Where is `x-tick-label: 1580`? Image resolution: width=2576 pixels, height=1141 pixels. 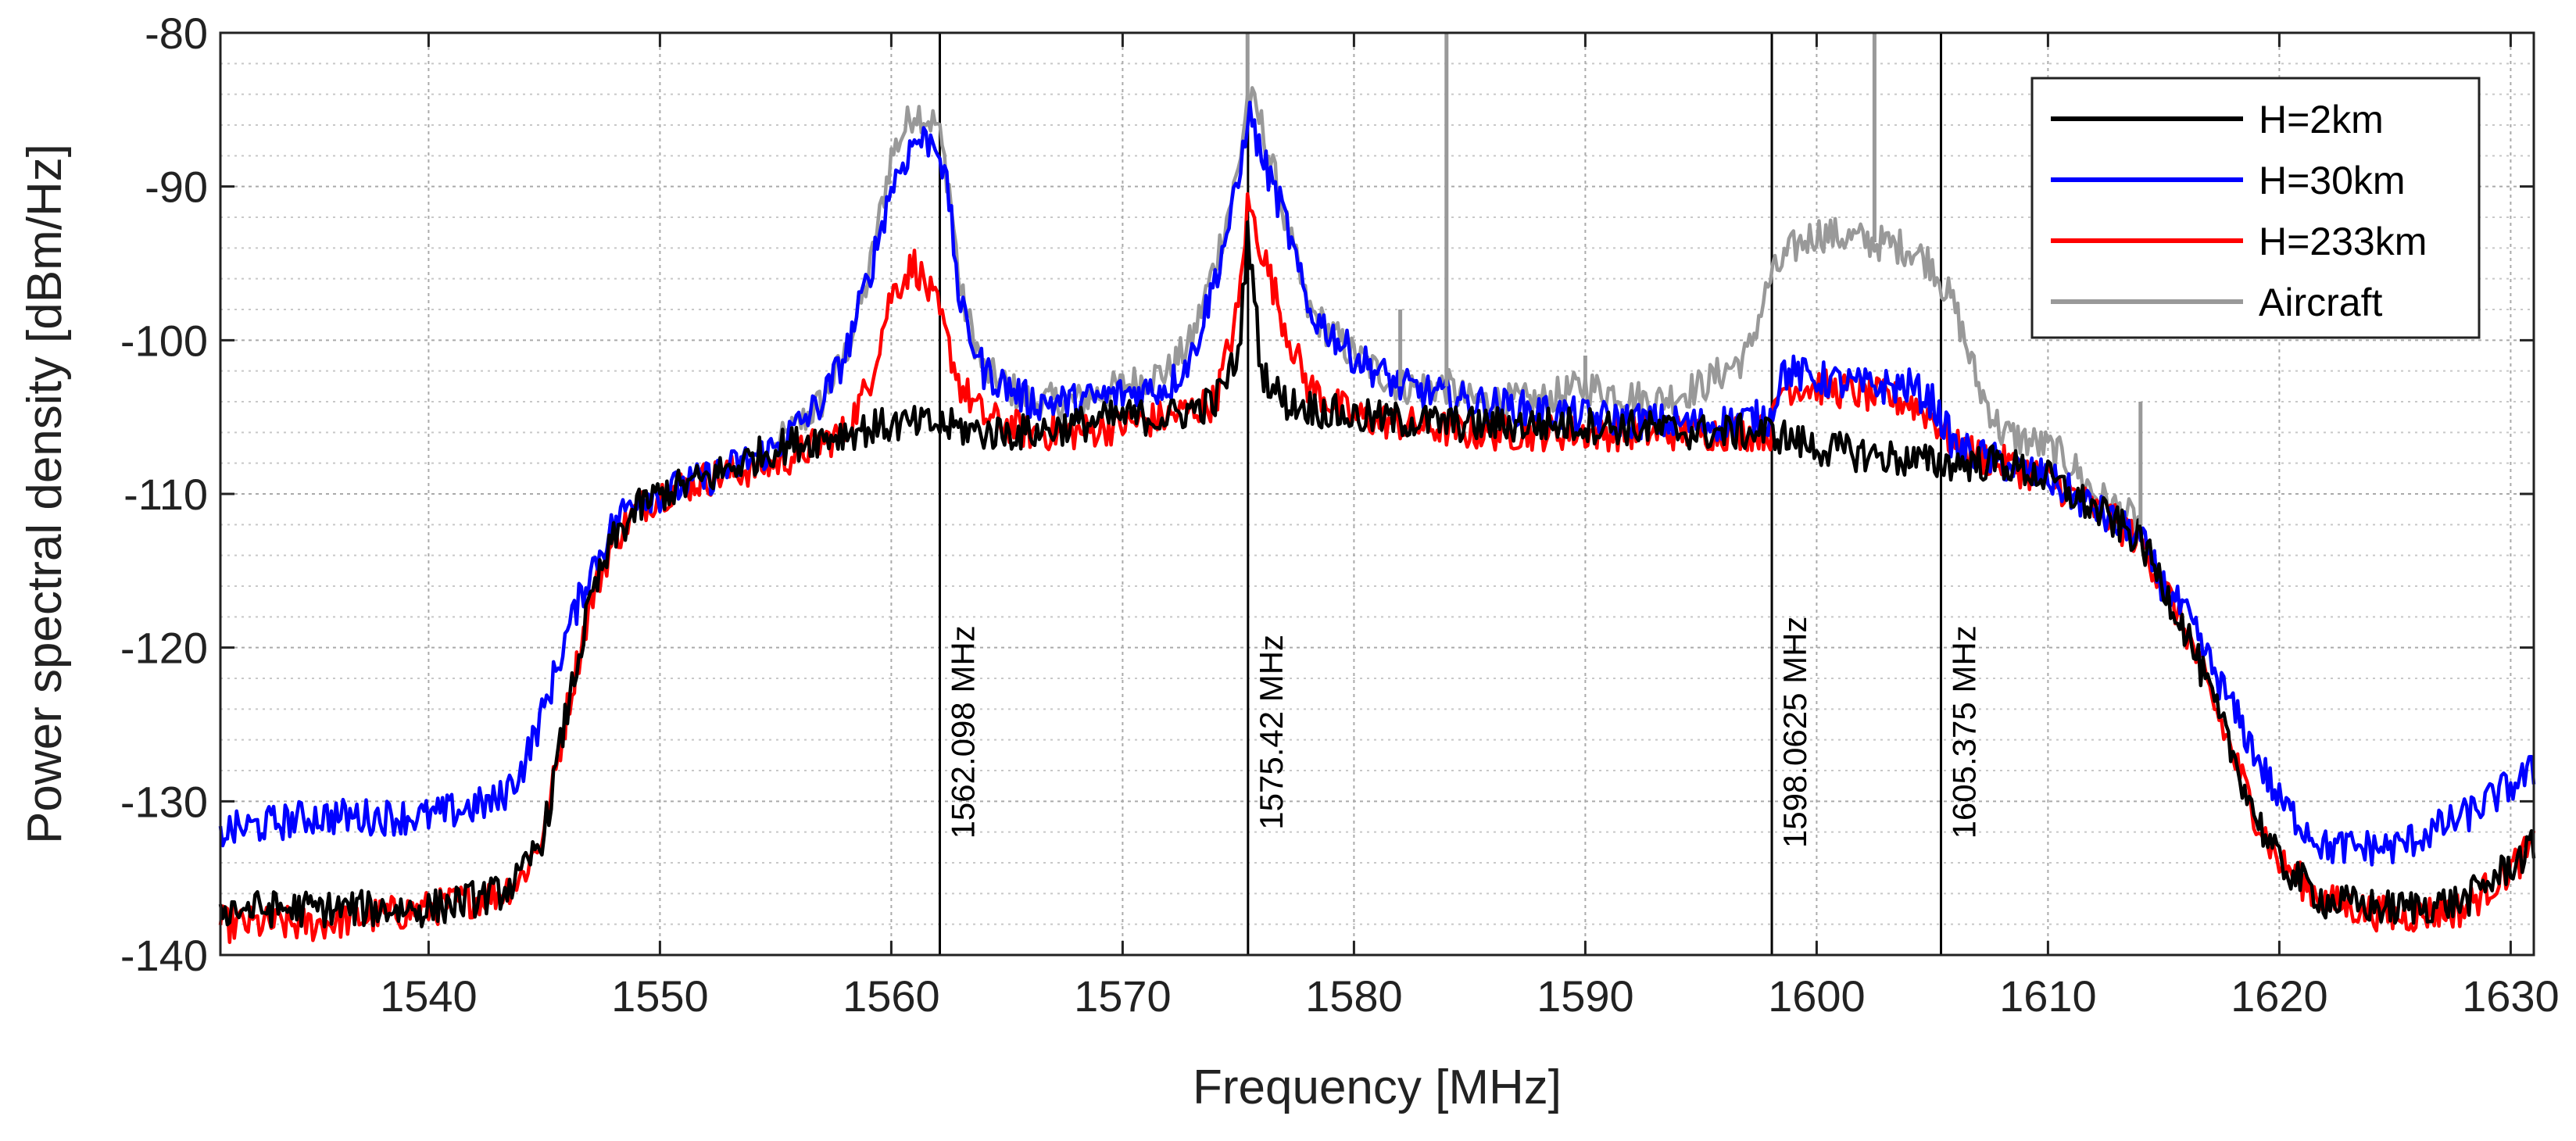
x-tick-label: 1580 is located at coordinates (1354, 996).